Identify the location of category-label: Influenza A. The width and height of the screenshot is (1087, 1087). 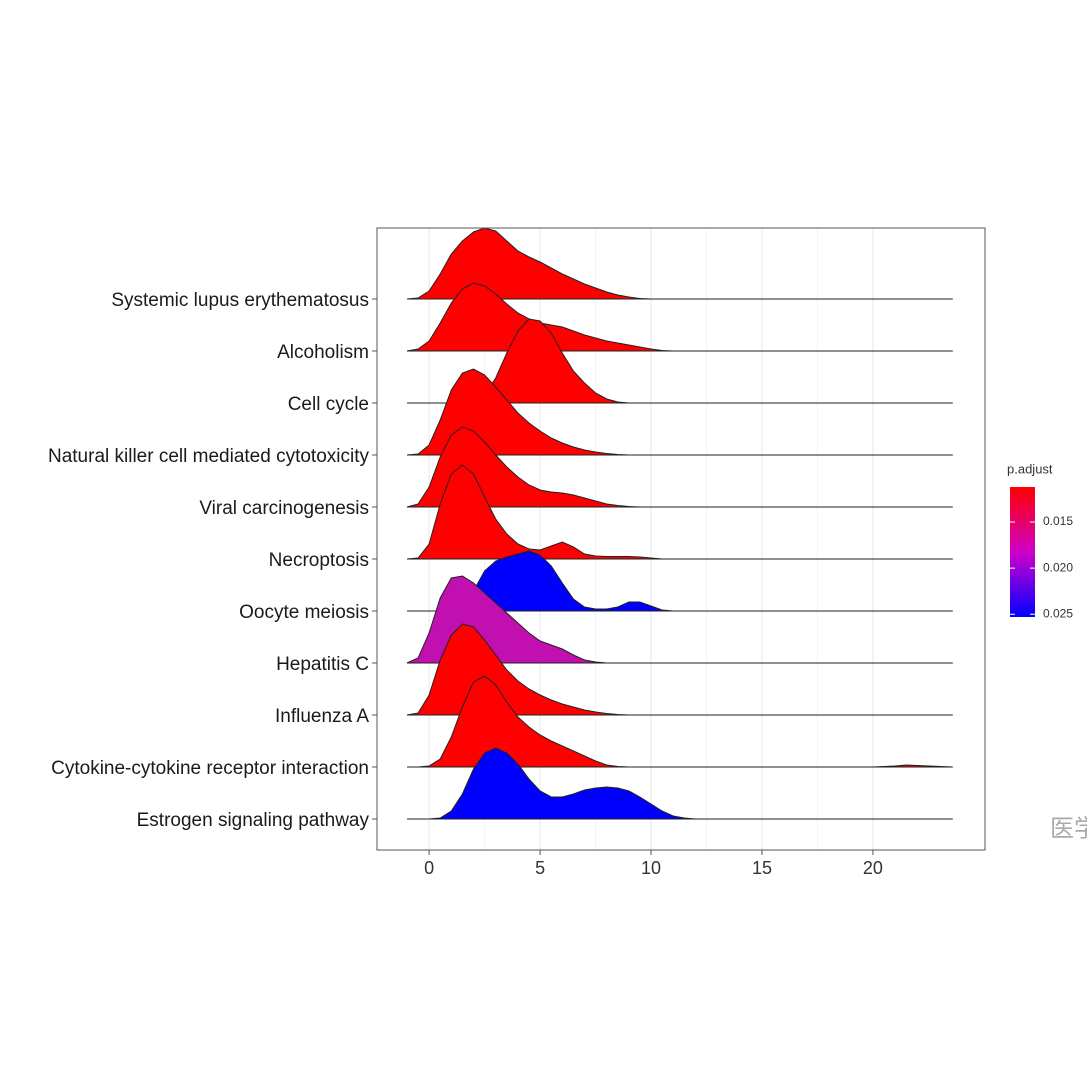
(322, 716).